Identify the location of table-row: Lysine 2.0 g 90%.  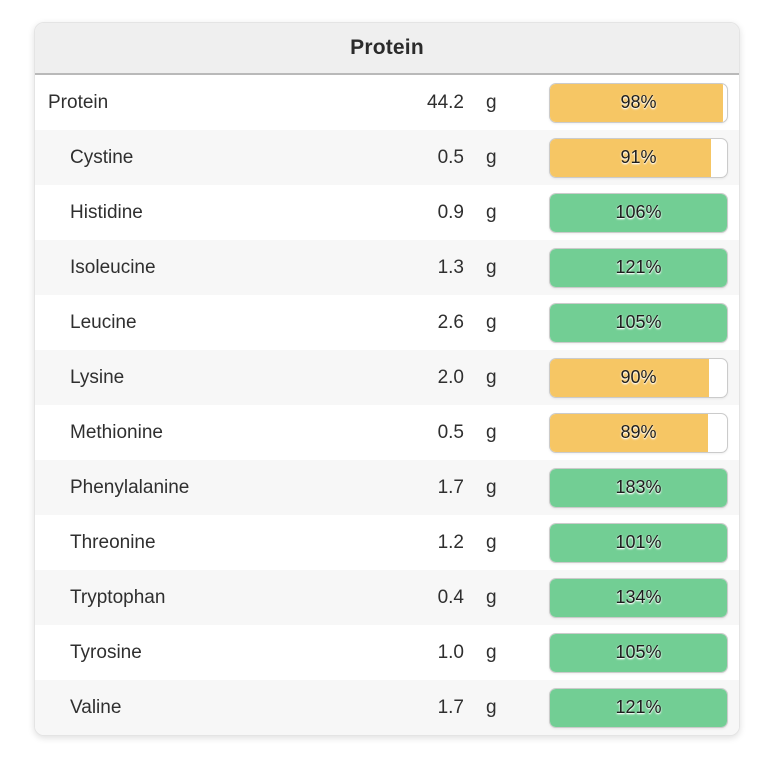
(387, 377).